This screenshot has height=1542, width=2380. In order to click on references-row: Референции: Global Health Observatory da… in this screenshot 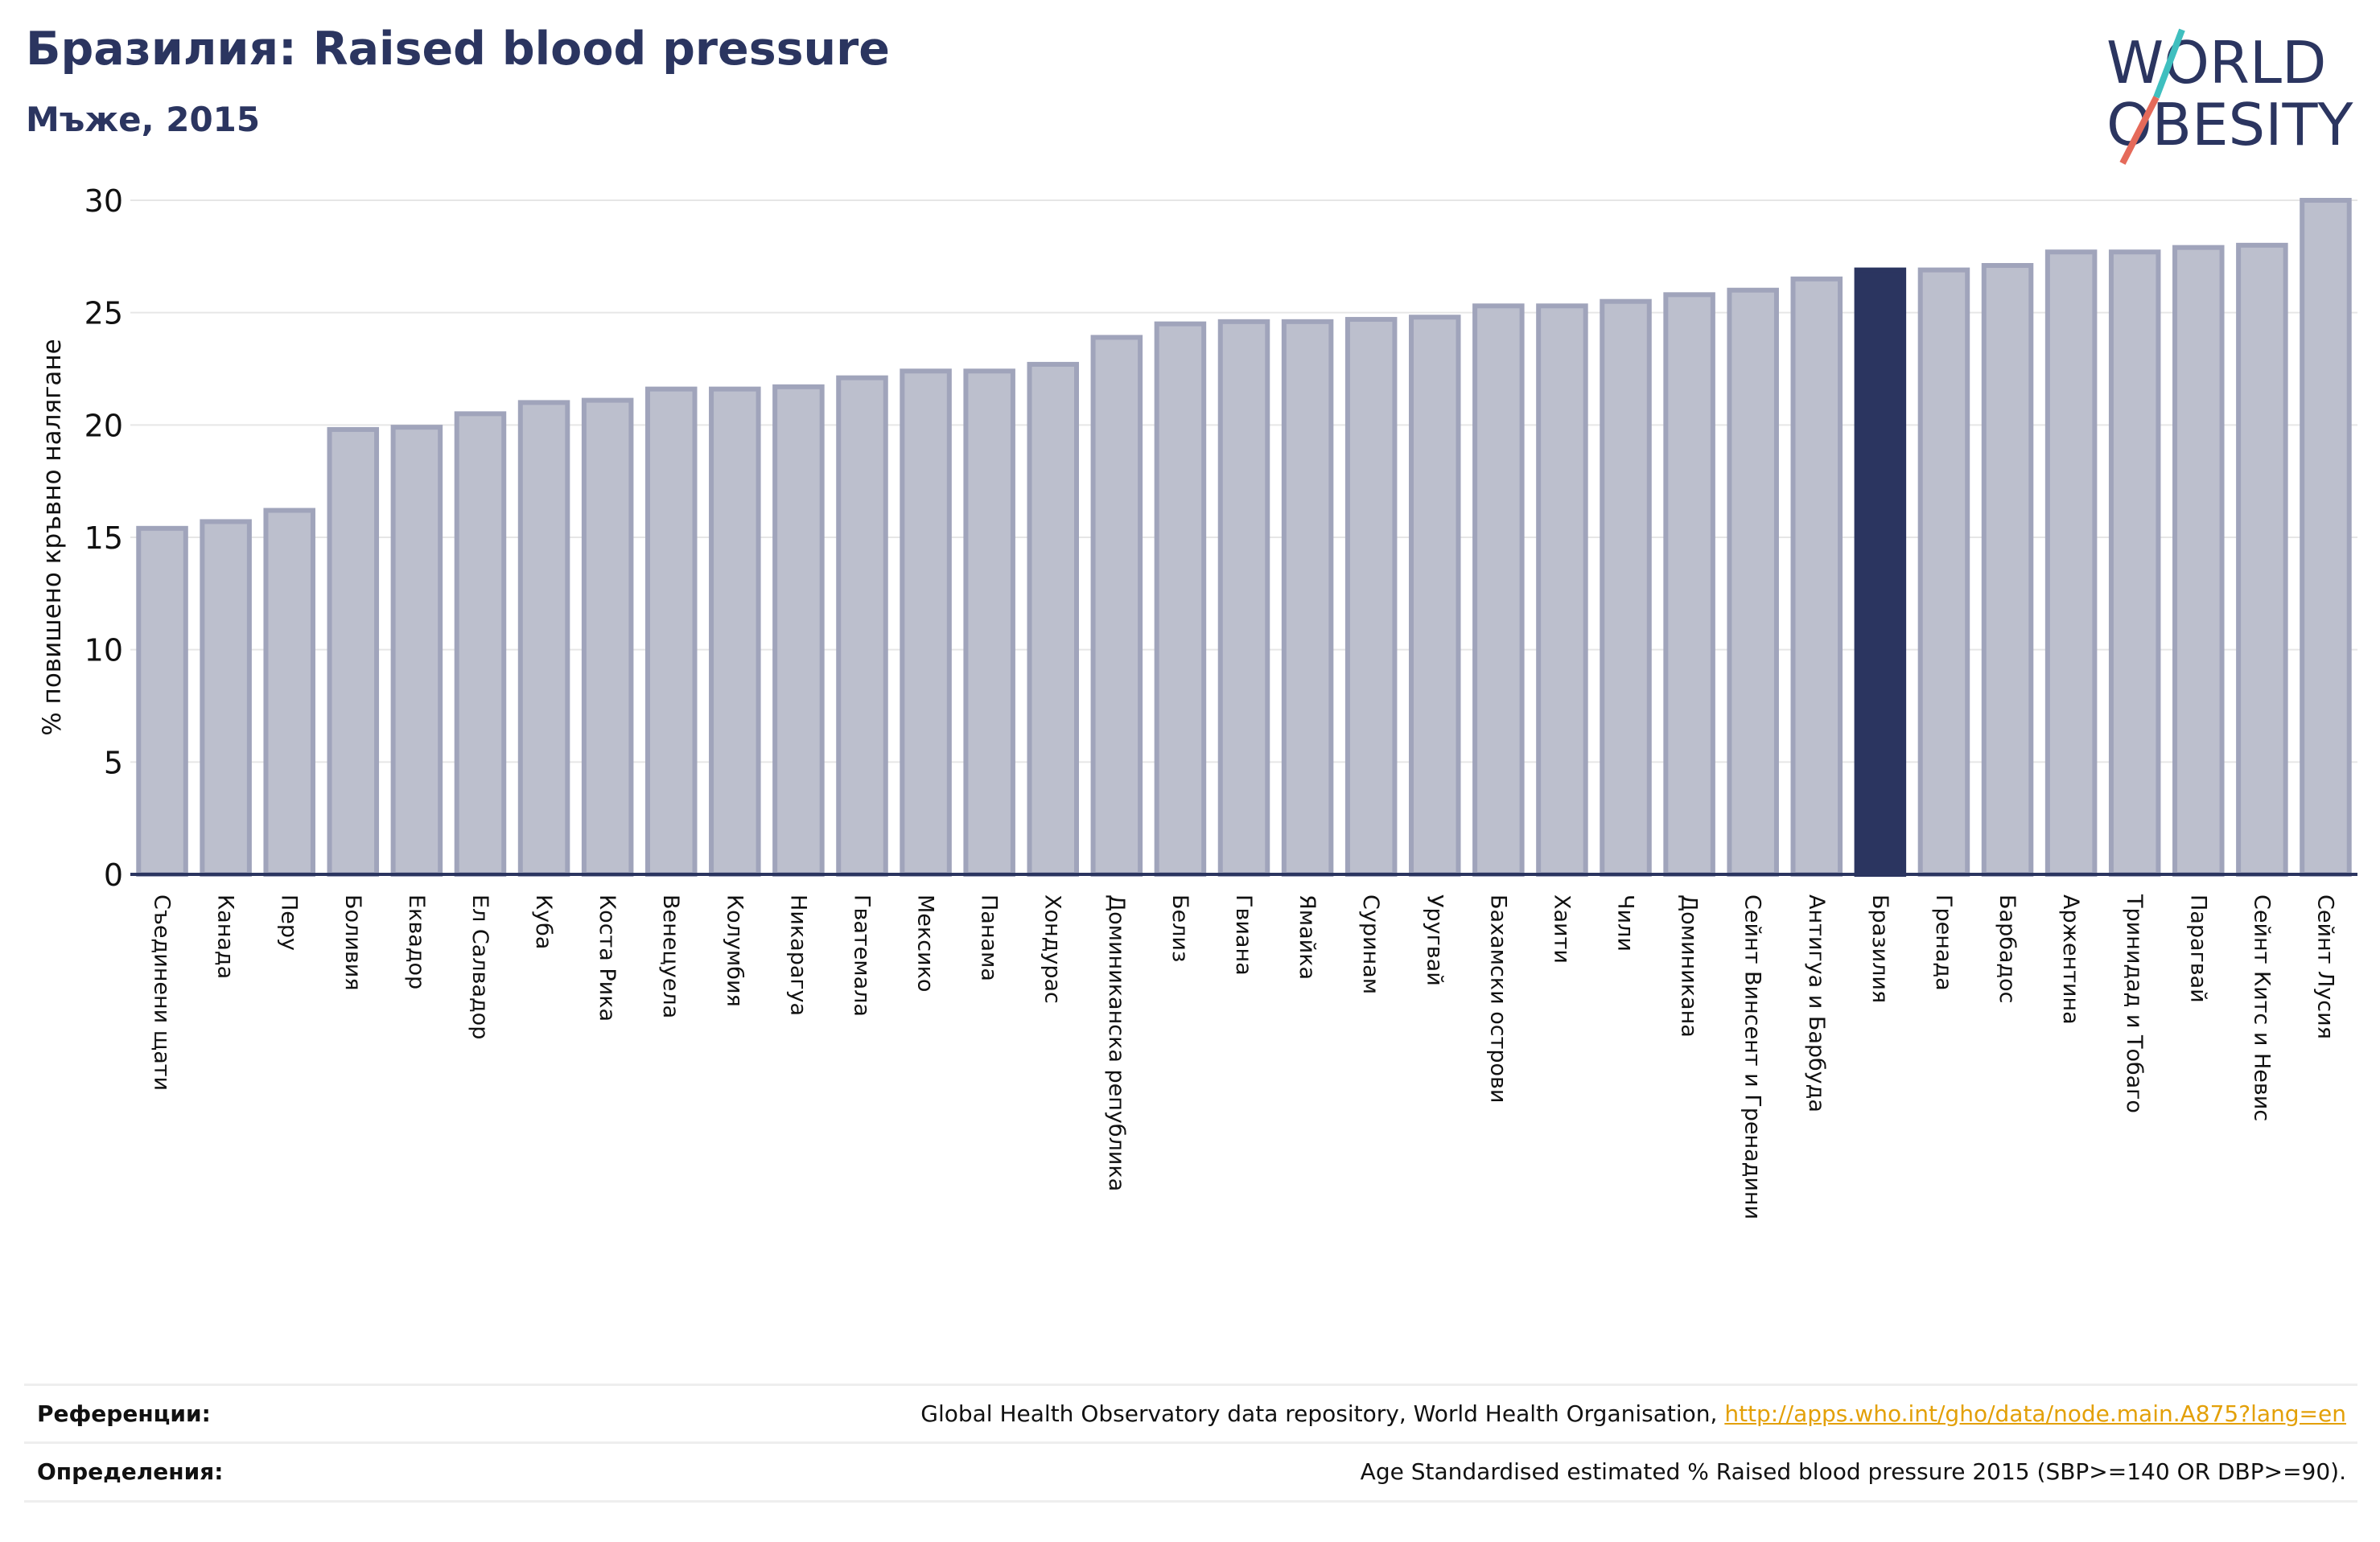, I will do `click(1190, 1412)`.